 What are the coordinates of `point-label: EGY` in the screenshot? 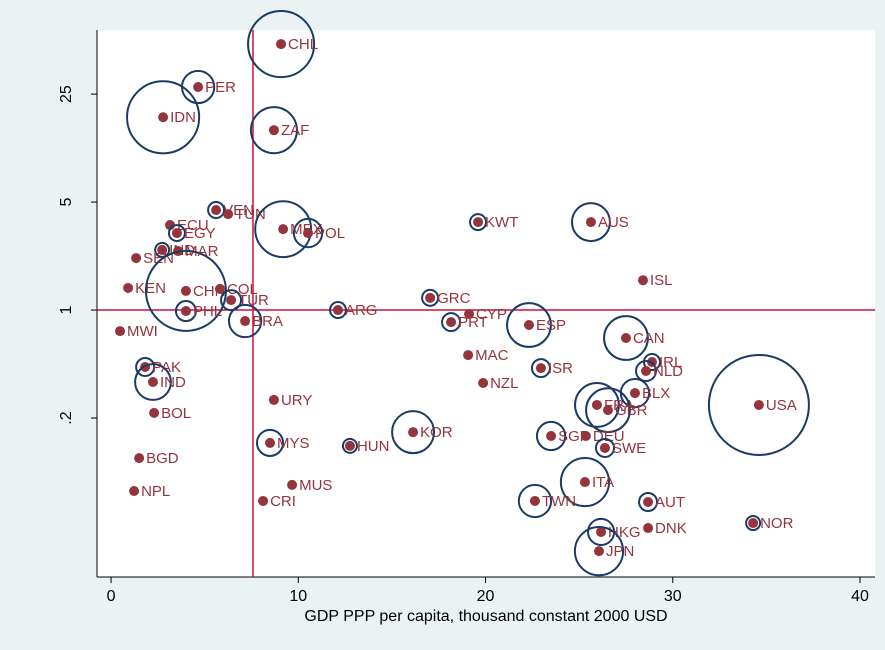 It's located at (200, 233).